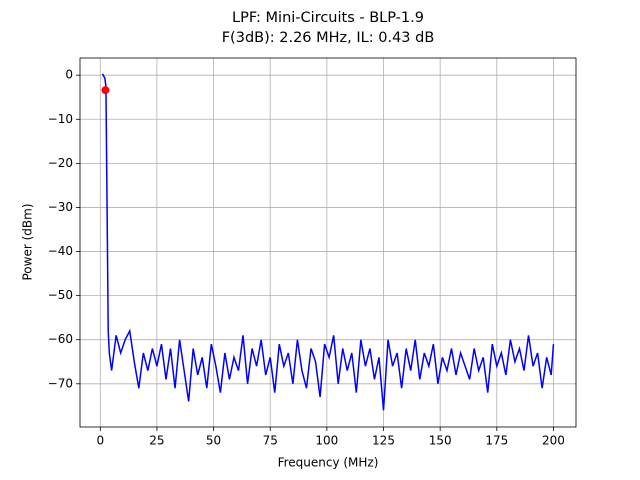  Describe the element at coordinates (270, 441) in the screenshot. I see `x-tick-label: 75` at that location.